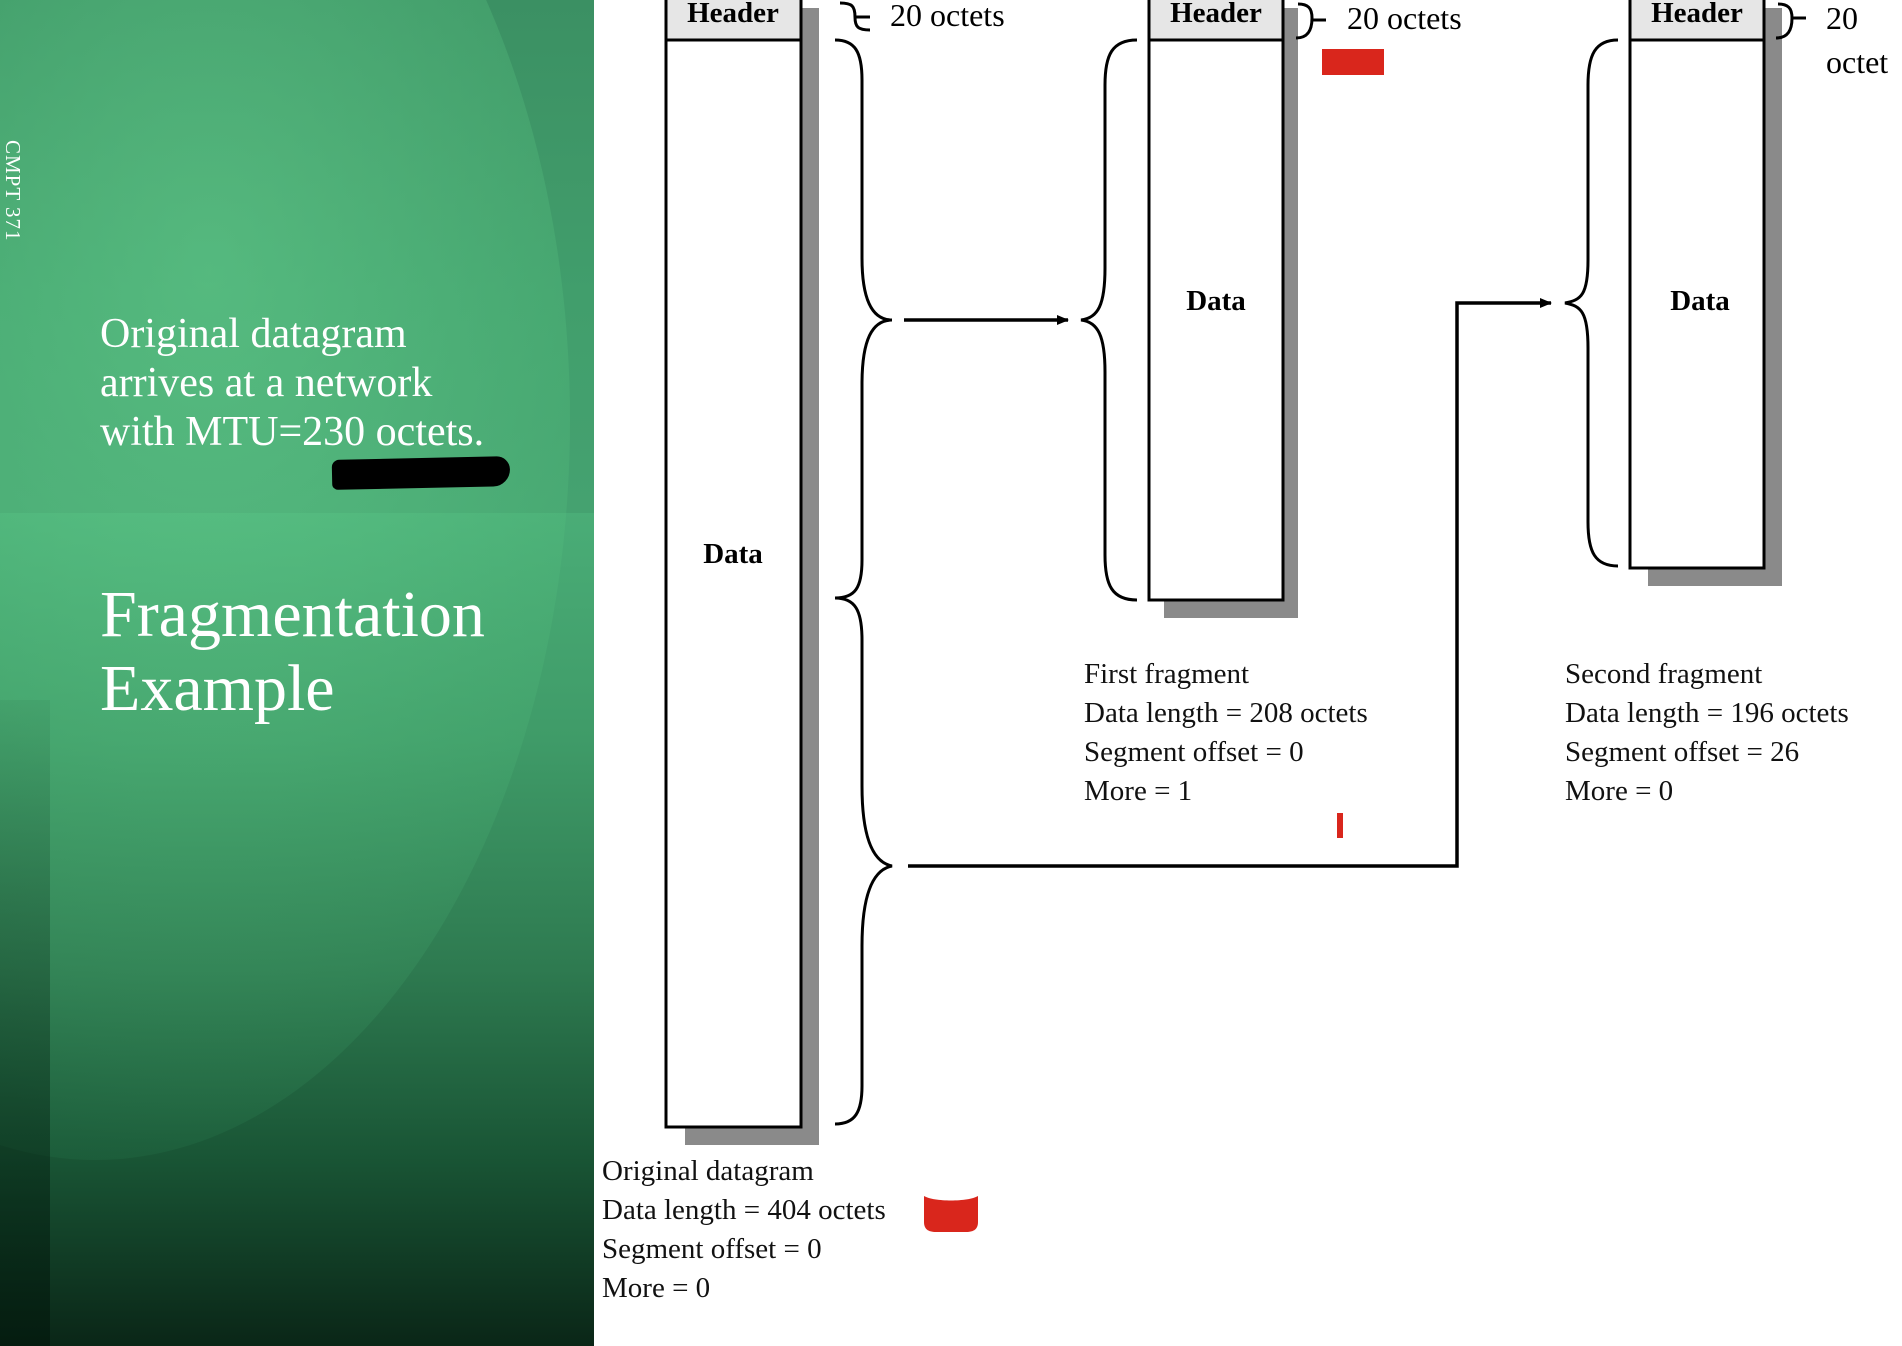 This screenshot has height=1346, width=1902. I want to click on subtitle-line: with MTU=230 octets., so click(292, 432).